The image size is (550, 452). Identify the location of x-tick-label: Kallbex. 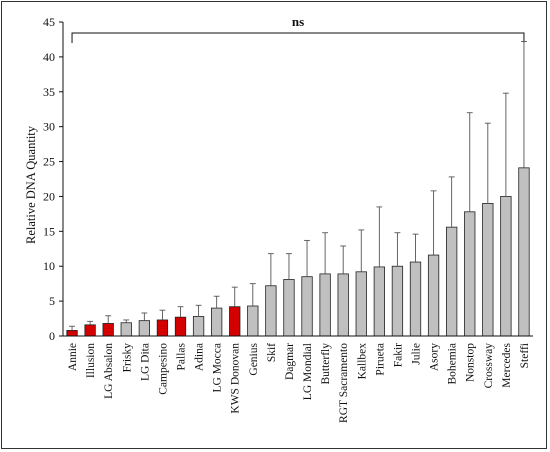
(362, 361).